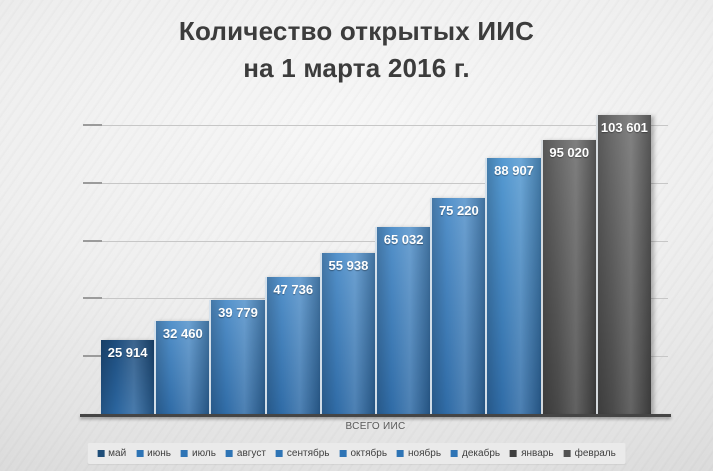  What do you see at coordinates (369, 453) in the screenshot?
I see `legend-label: октябрь` at bounding box center [369, 453].